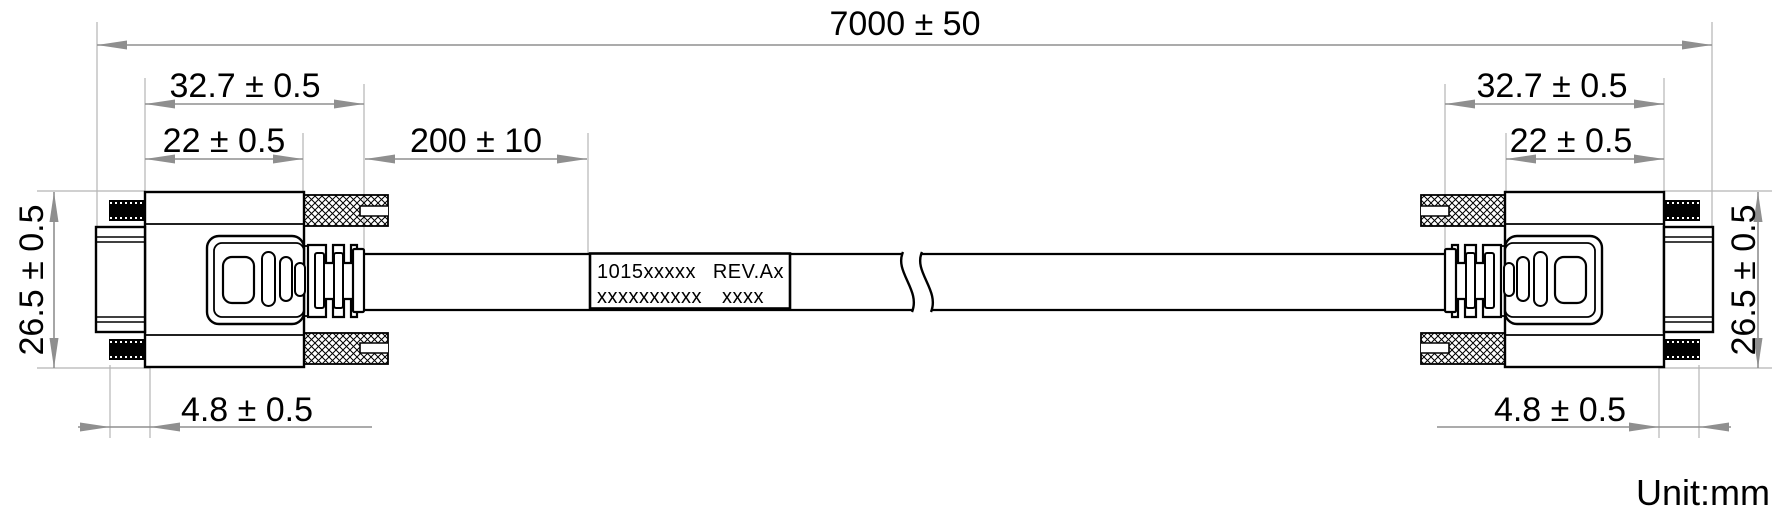  I want to click on dim-left-connector-height-text: 26.5 ± 0.5, so click(32, 280).